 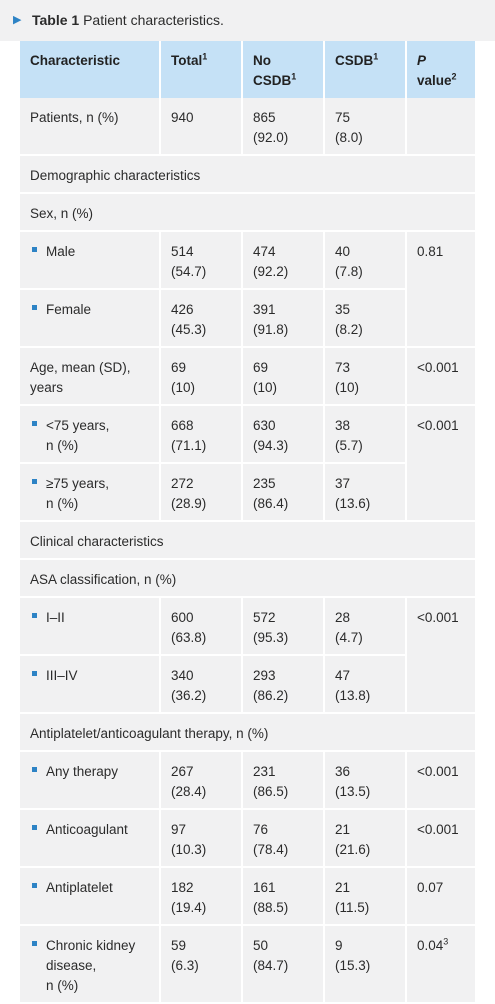 What do you see at coordinates (90, 69) in the screenshot?
I see `header-characteristic: Characteristic` at bounding box center [90, 69].